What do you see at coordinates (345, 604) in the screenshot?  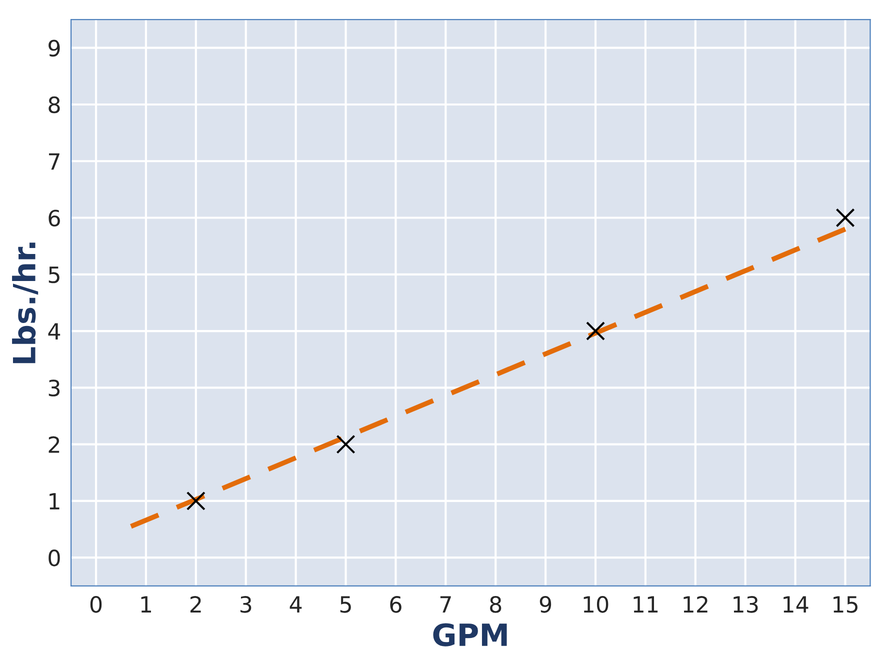 I see `x-tick-label: 5` at bounding box center [345, 604].